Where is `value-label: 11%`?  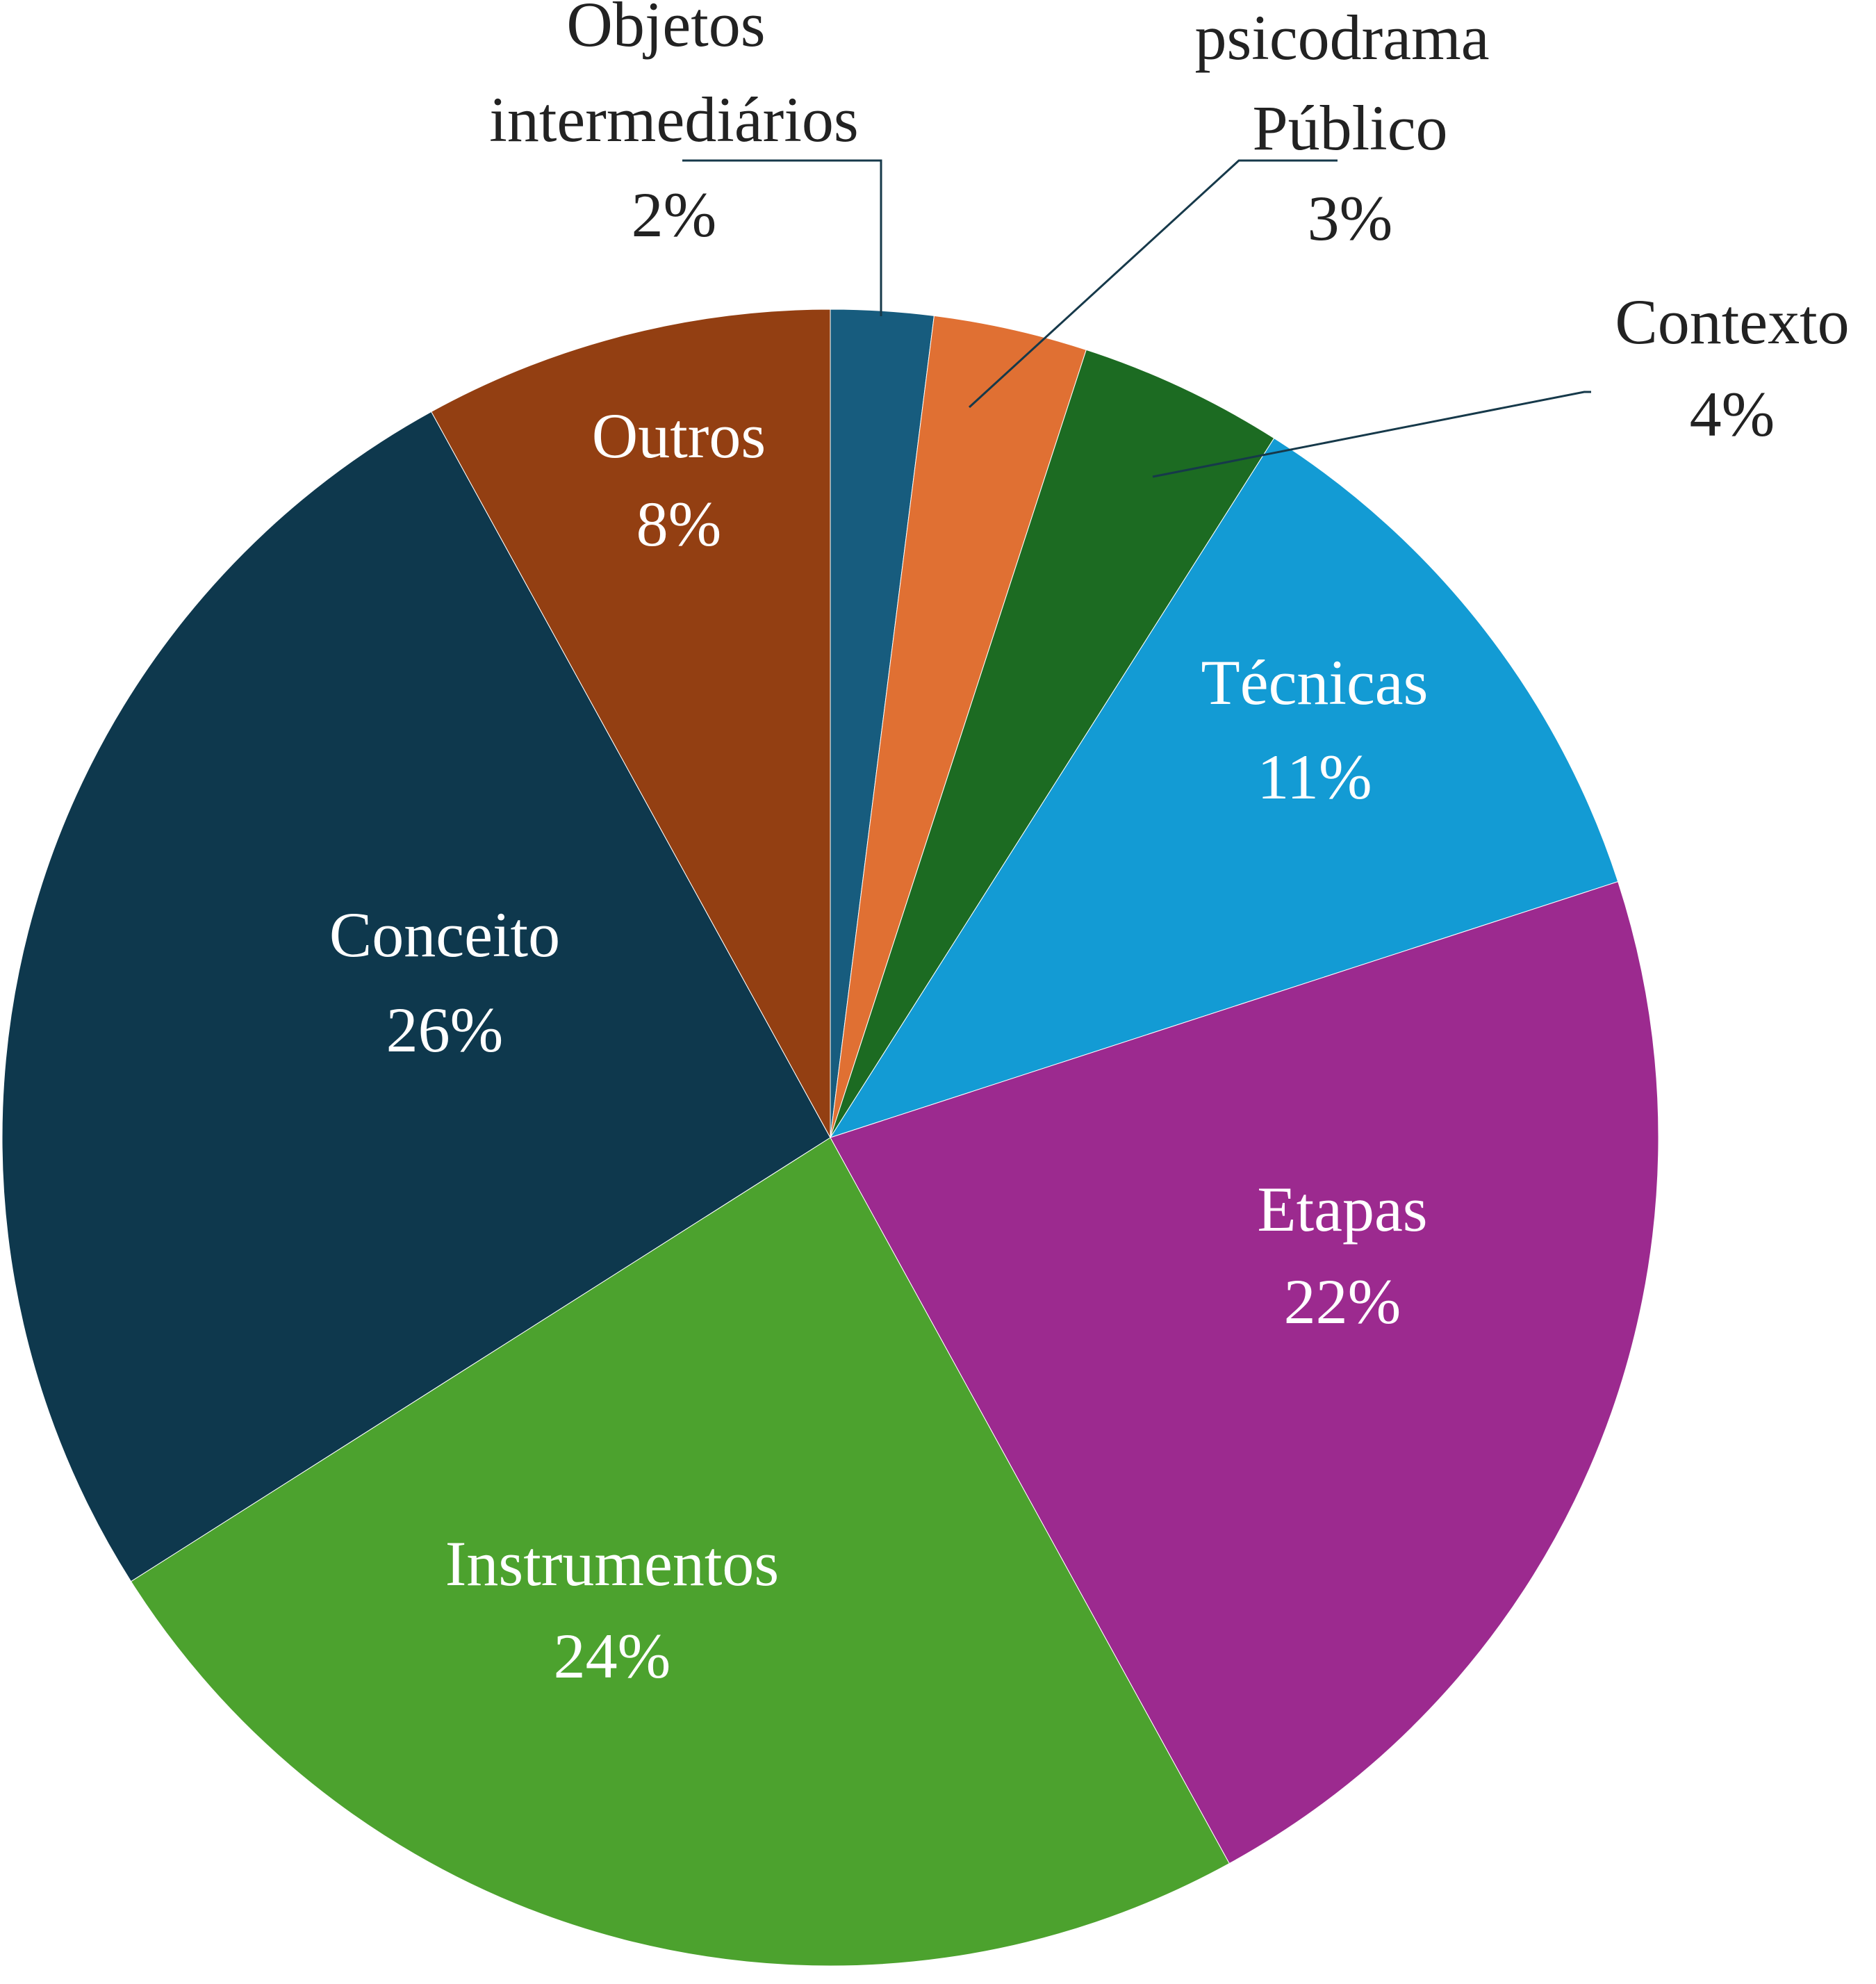 value-label: 11% is located at coordinates (1314, 776).